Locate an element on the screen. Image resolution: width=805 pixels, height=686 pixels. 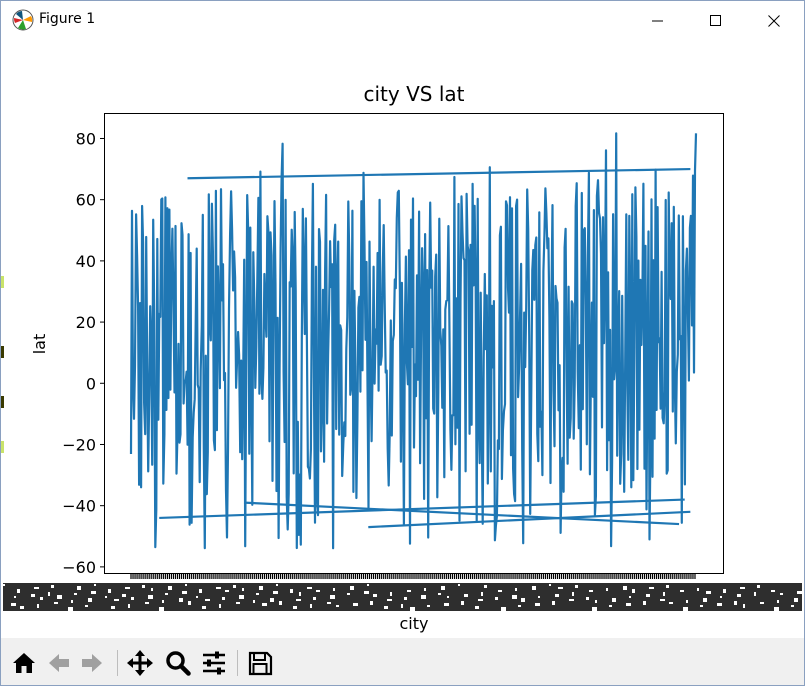
navigation-toolbar is located at coordinates (402, 661).